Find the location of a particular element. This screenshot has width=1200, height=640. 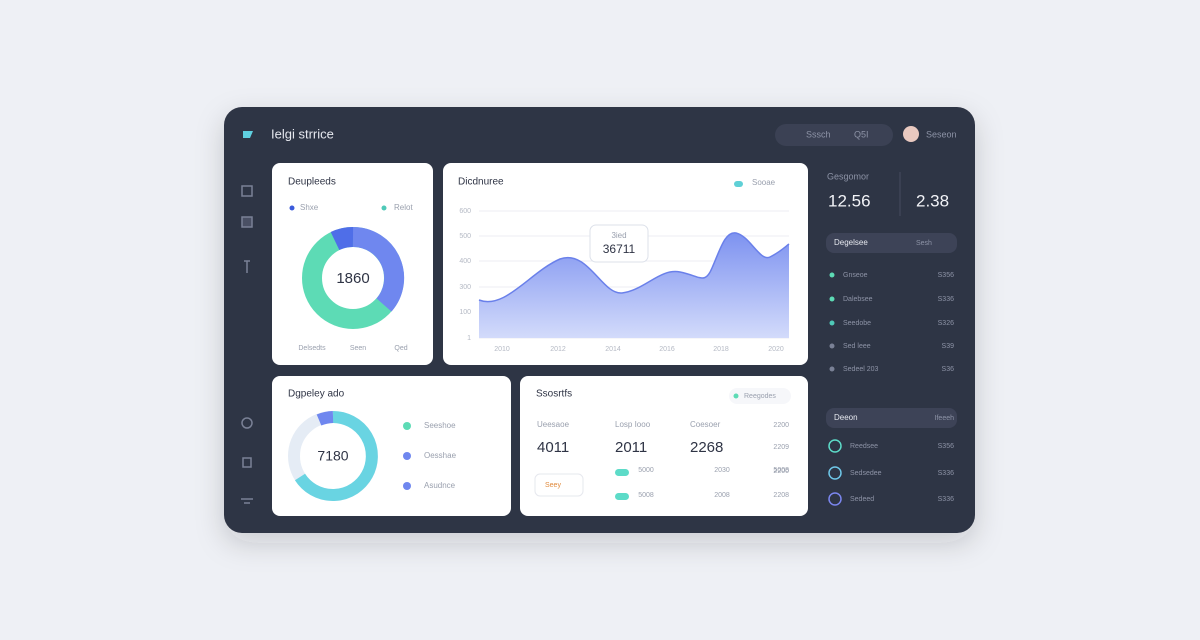

legend-swatch is located at coordinates (738, 184).